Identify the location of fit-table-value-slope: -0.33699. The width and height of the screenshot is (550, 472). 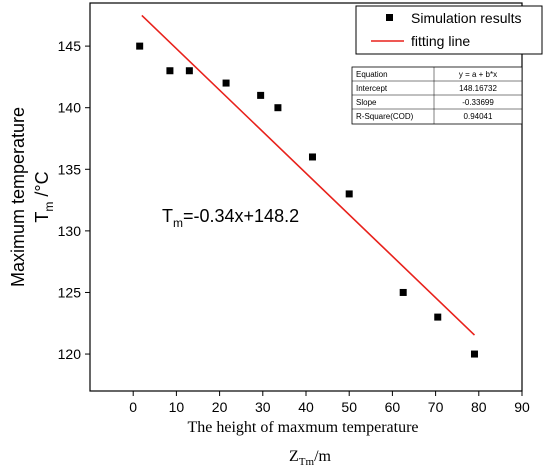
(478, 102).